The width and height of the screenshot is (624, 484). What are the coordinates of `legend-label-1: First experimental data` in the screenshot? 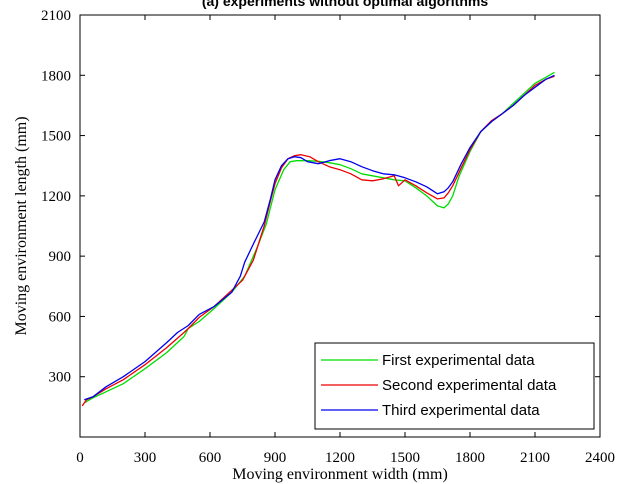 It's located at (458, 360).